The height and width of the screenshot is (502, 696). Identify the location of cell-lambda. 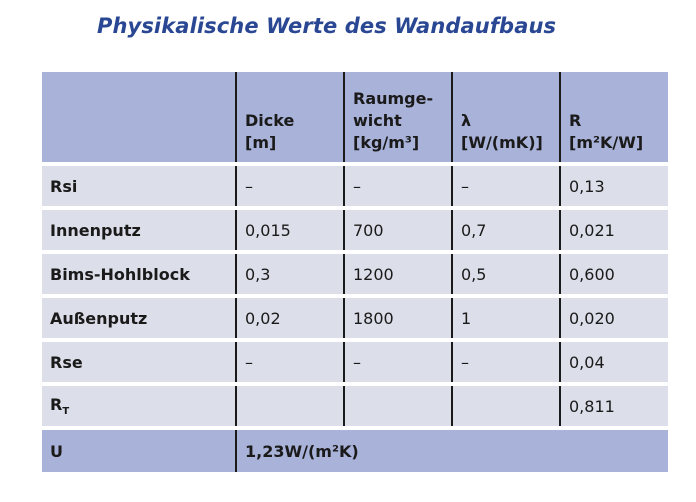
(505, 406).